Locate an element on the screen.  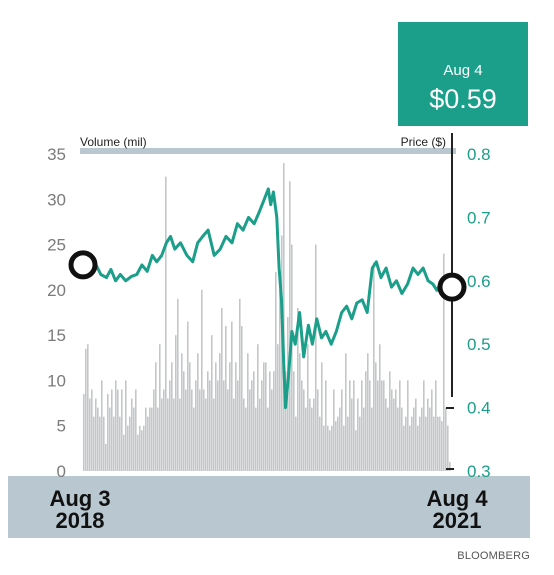
x-label-year: 2021 is located at coordinates (457, 520).